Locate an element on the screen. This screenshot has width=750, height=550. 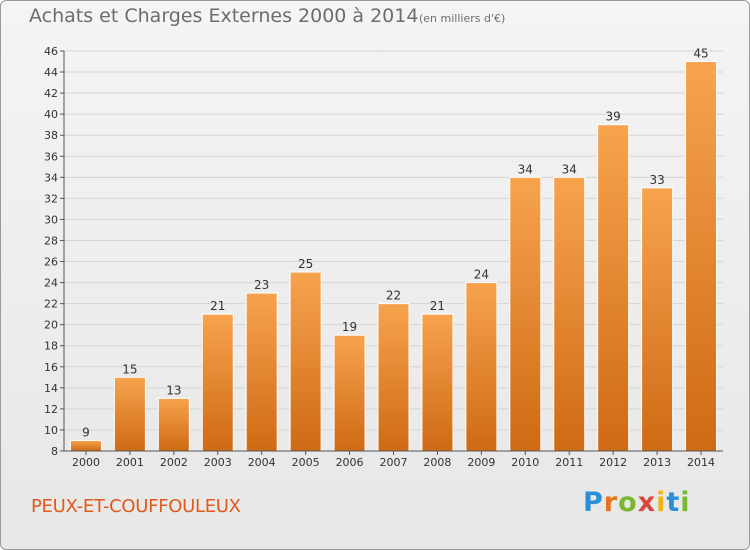
bar-2006 is located at coordinates (349, 393).